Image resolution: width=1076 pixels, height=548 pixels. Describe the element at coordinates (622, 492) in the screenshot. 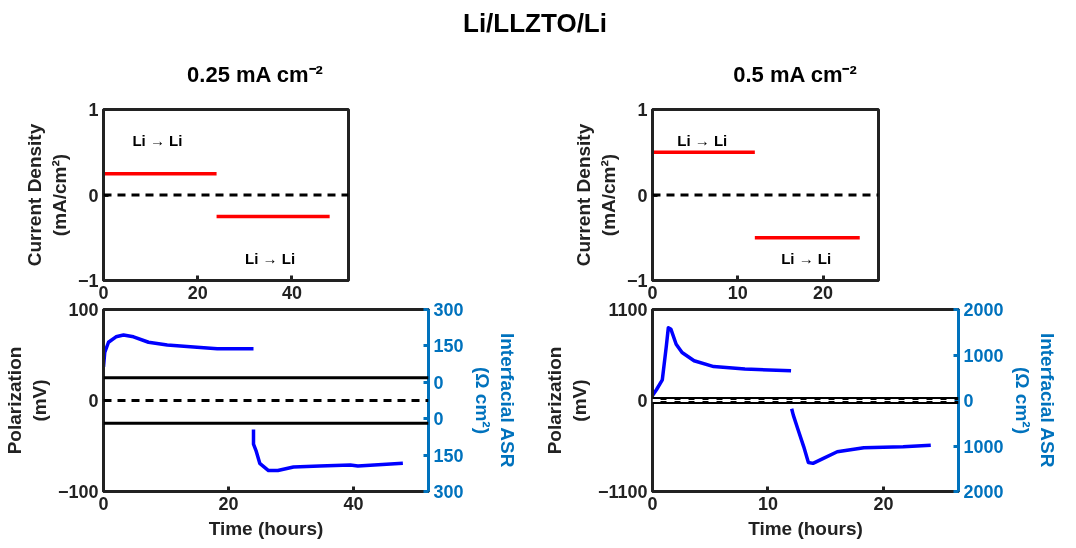

I see `y-tick-label: −1100` at that location.